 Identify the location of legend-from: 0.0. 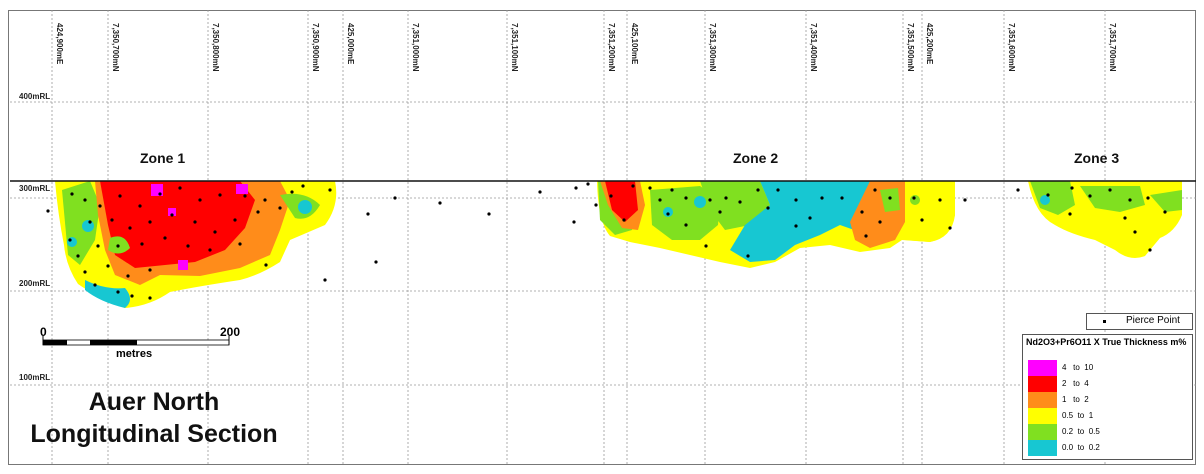
(1068, 447).